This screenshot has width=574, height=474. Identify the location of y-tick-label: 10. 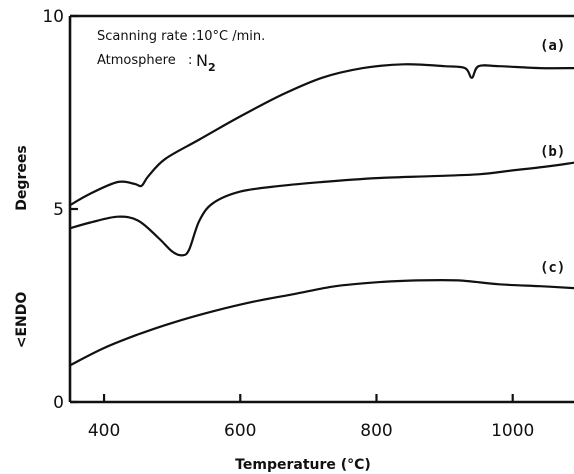
(53, 17).